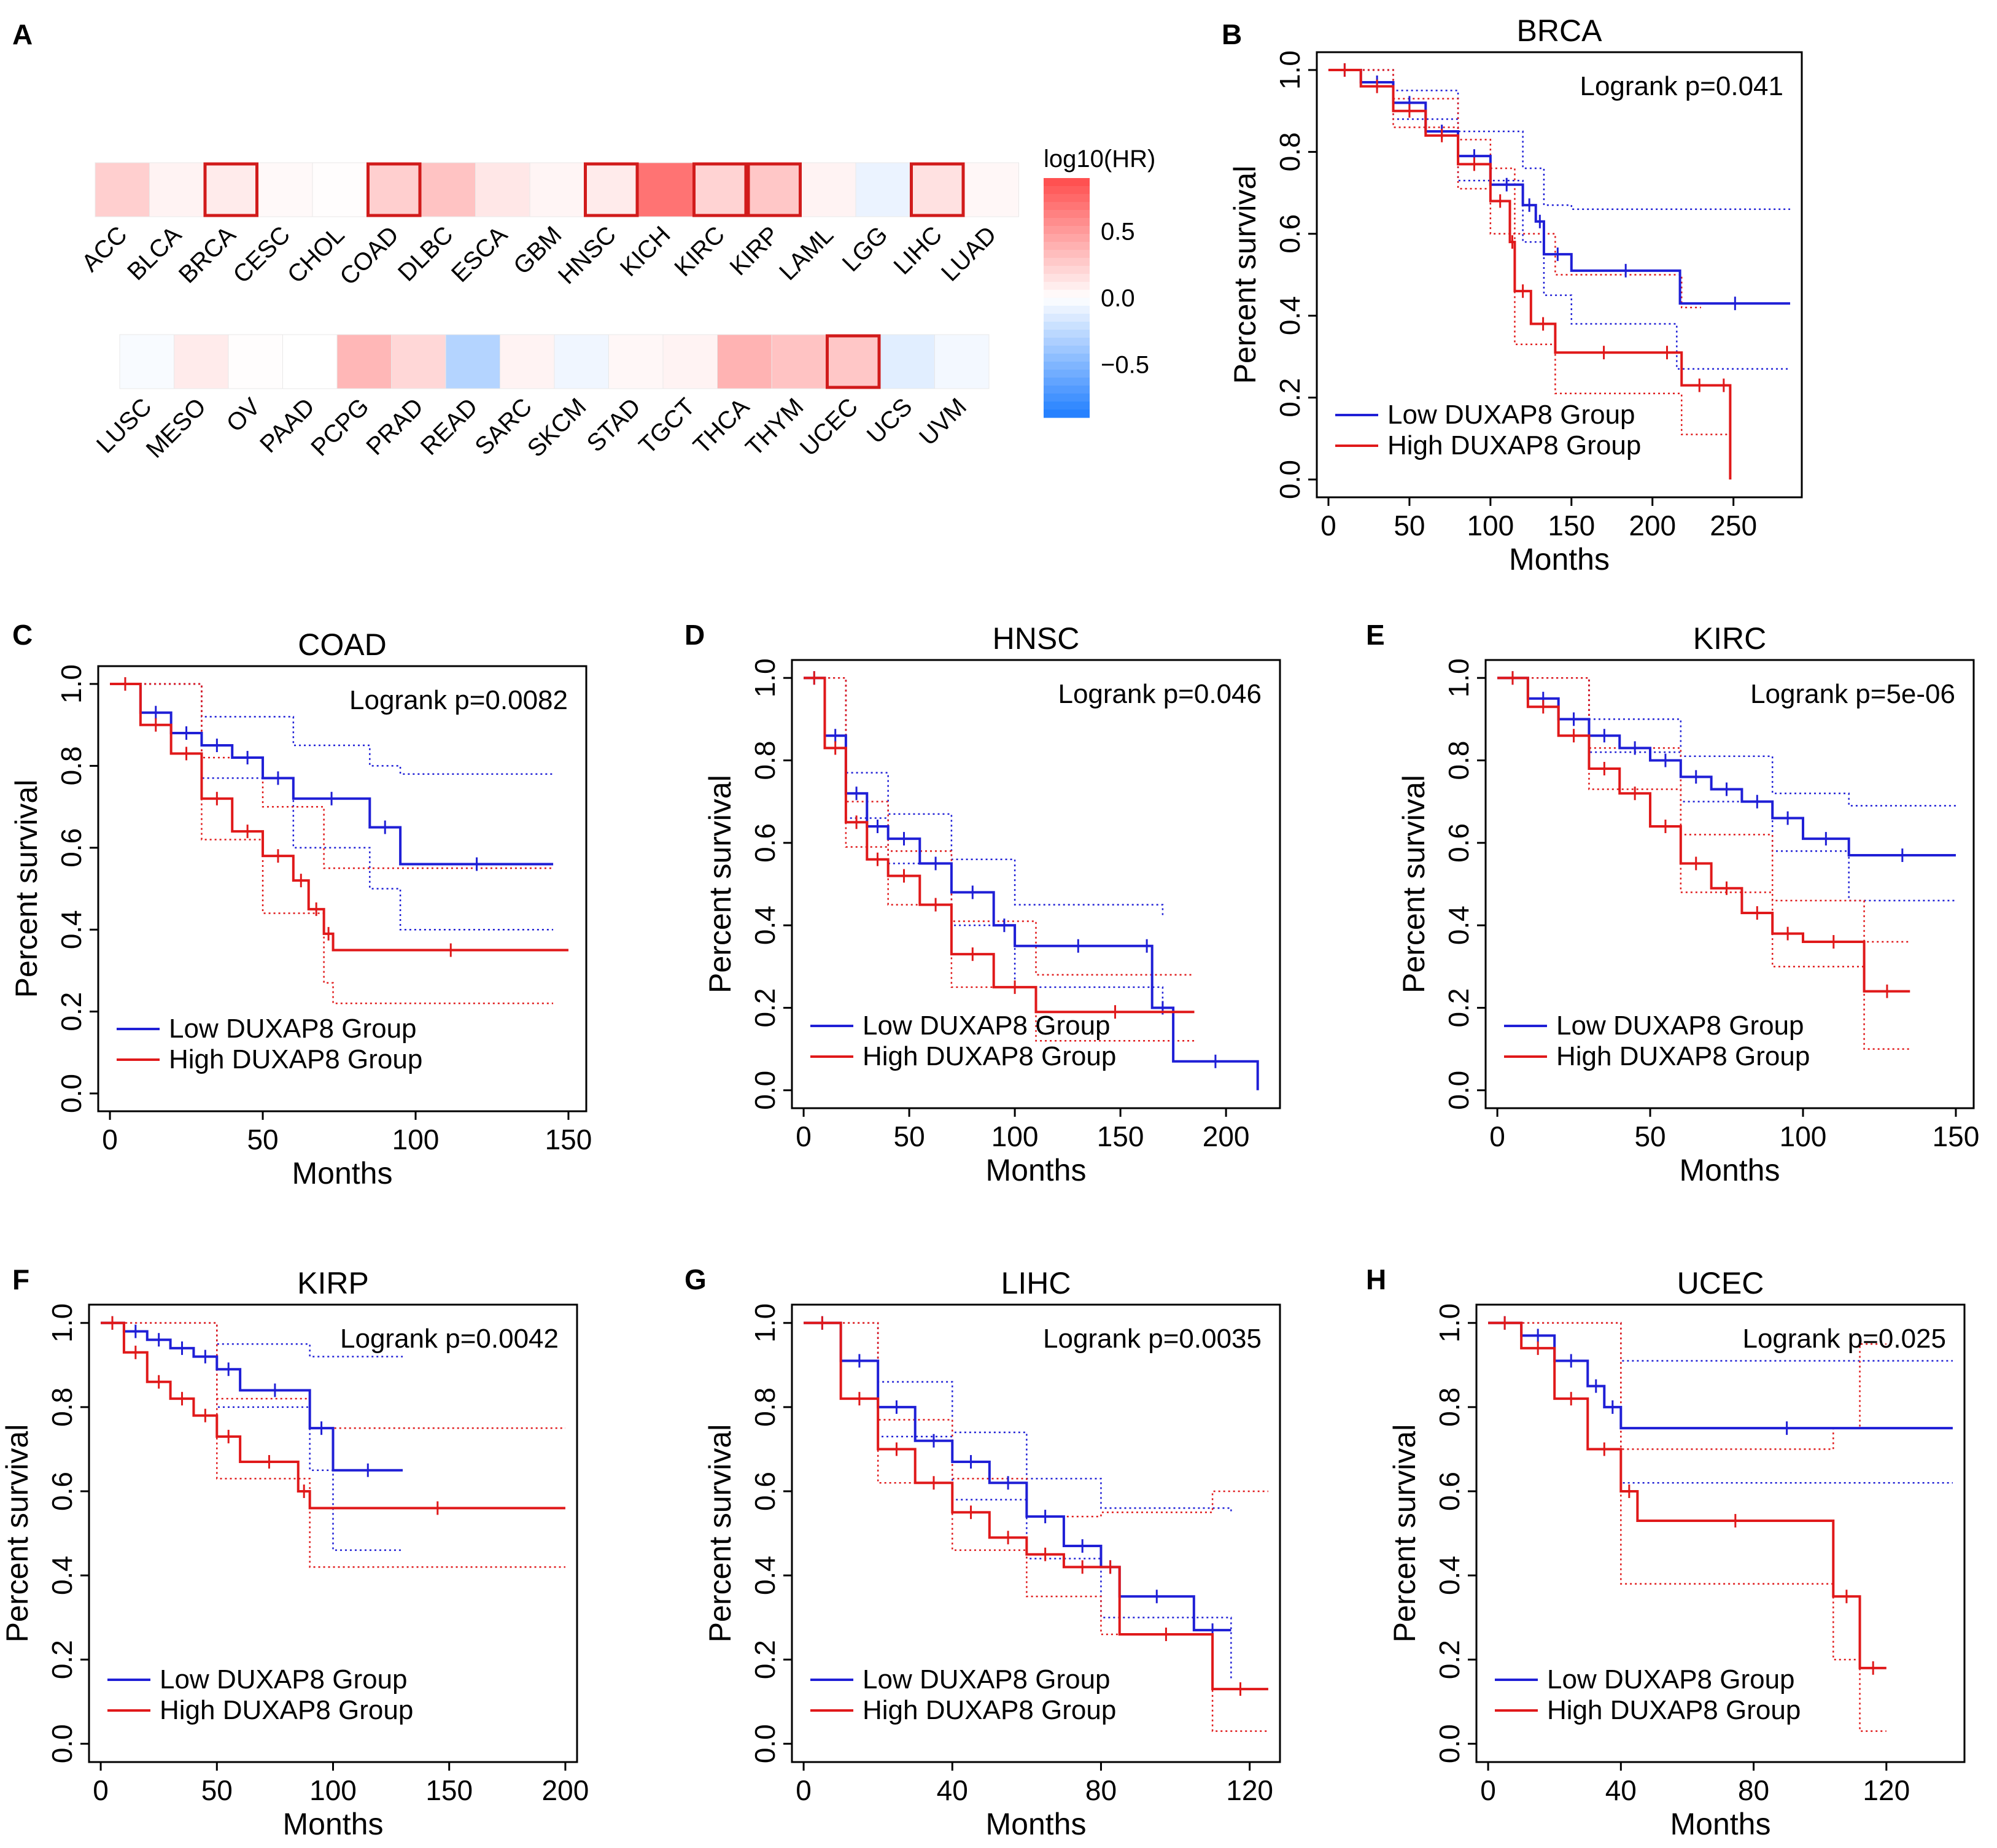 This screenshot has height=1848, width=1997. I want to click on heatmap-cell-kirc, so click(720, 190).